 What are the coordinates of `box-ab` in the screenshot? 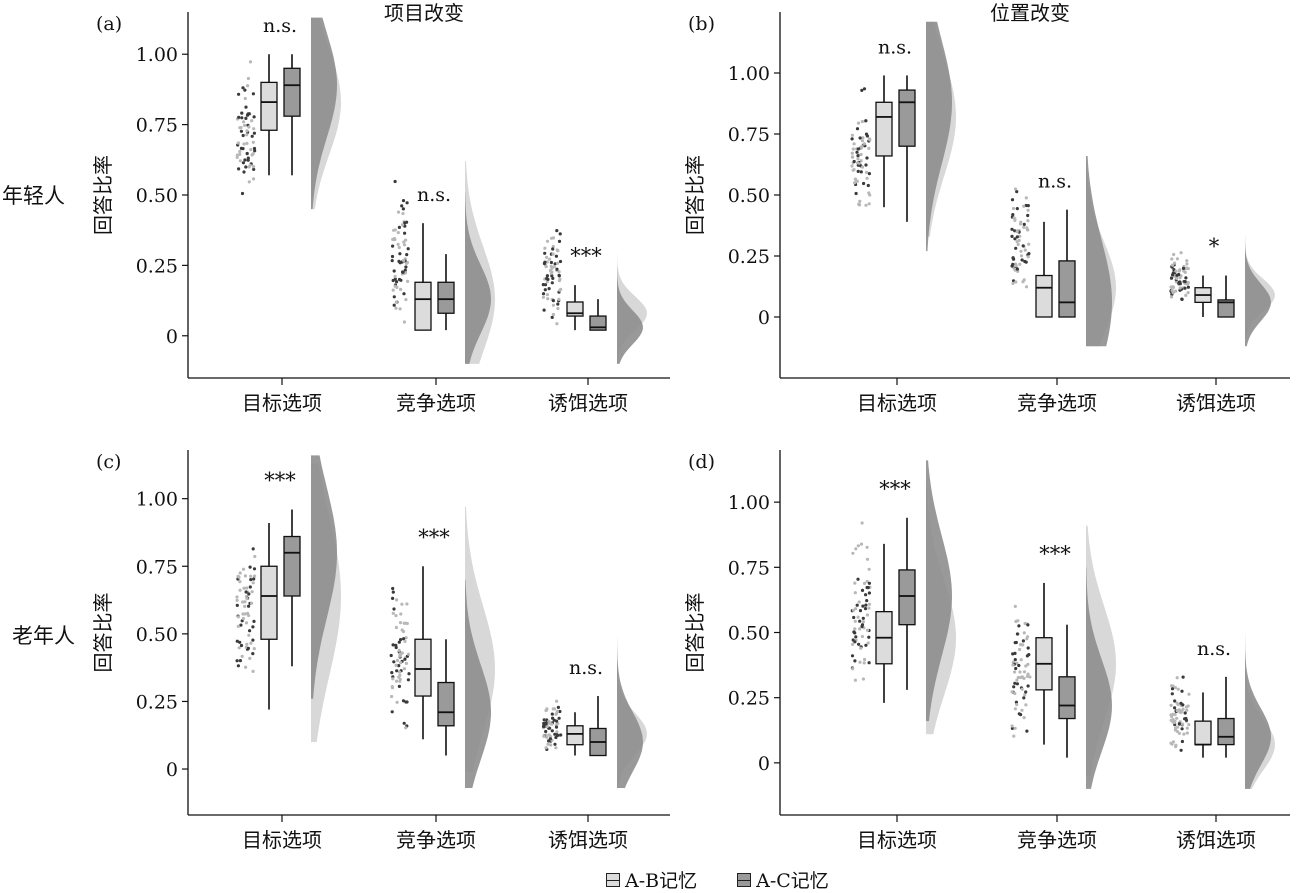 It's located at (423, 306).